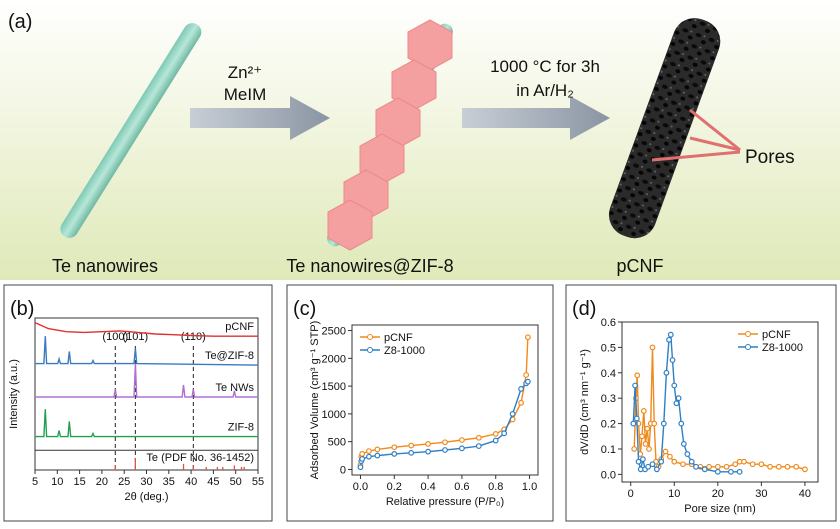  What do you see at coordinates (258, 482) in the screenshot?
I see `x-tick-label: 55` at bounding box center [258, 482].